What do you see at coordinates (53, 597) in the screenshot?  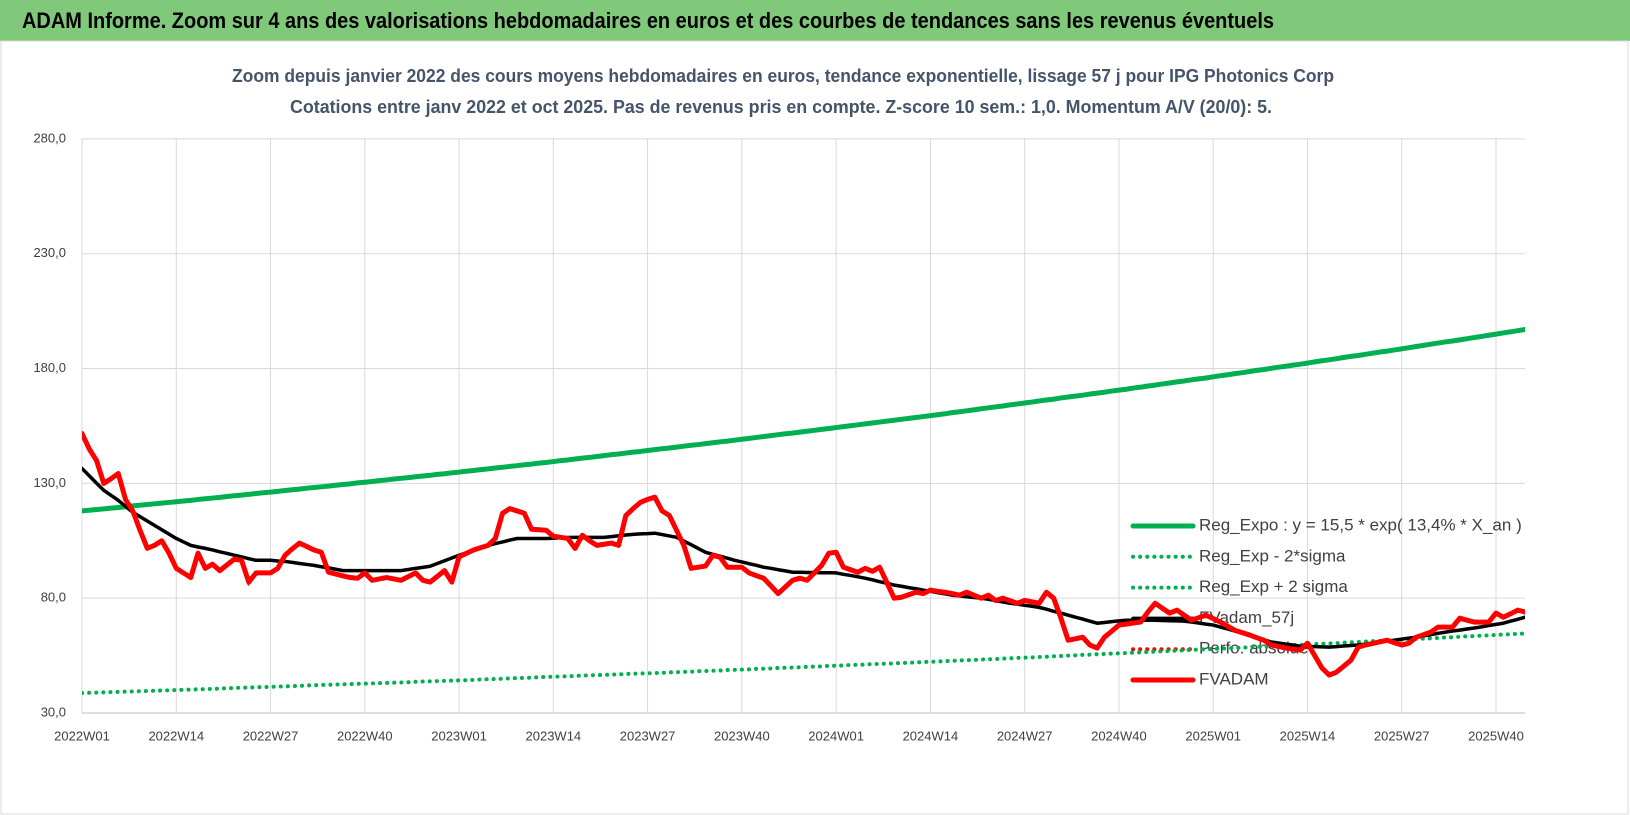 I see `y-tick-label: 80,0` at bounding box center [53, 597].